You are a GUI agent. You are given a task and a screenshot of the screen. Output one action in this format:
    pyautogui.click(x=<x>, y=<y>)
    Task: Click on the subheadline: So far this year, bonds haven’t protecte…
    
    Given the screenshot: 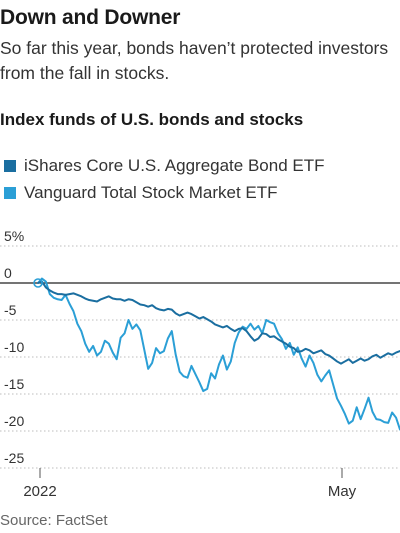 What is the action you would take?
    pyautogui.click(x=194, y=60)
    